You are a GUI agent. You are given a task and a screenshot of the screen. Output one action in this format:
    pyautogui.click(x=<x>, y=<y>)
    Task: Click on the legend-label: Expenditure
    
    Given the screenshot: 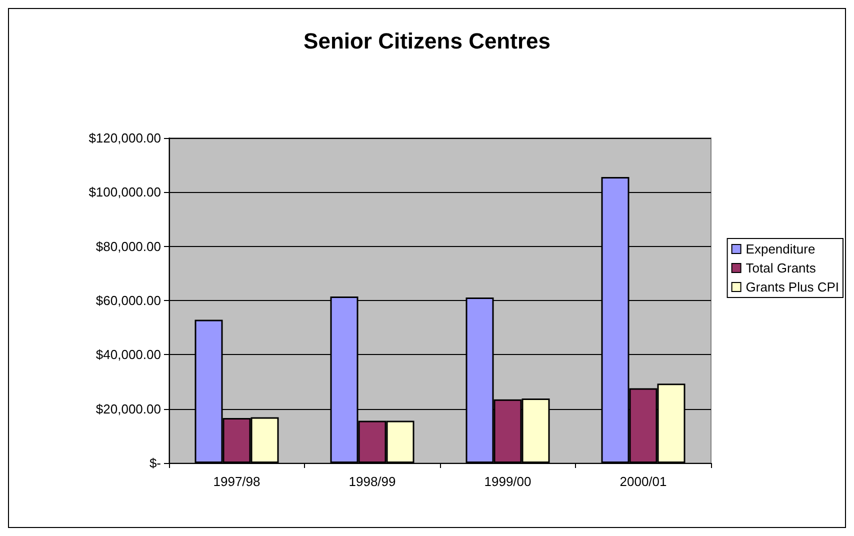 What is the action you would take?
    pyautogui.click(x=781, y=249)
    